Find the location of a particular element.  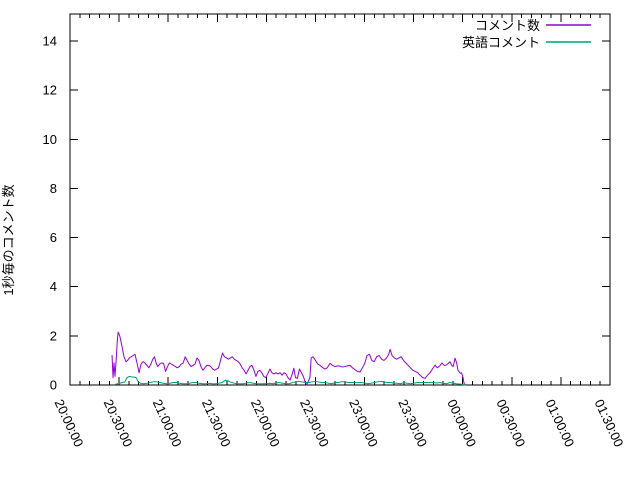

y-tick-label: 8 is located at coordinates (53, 188).